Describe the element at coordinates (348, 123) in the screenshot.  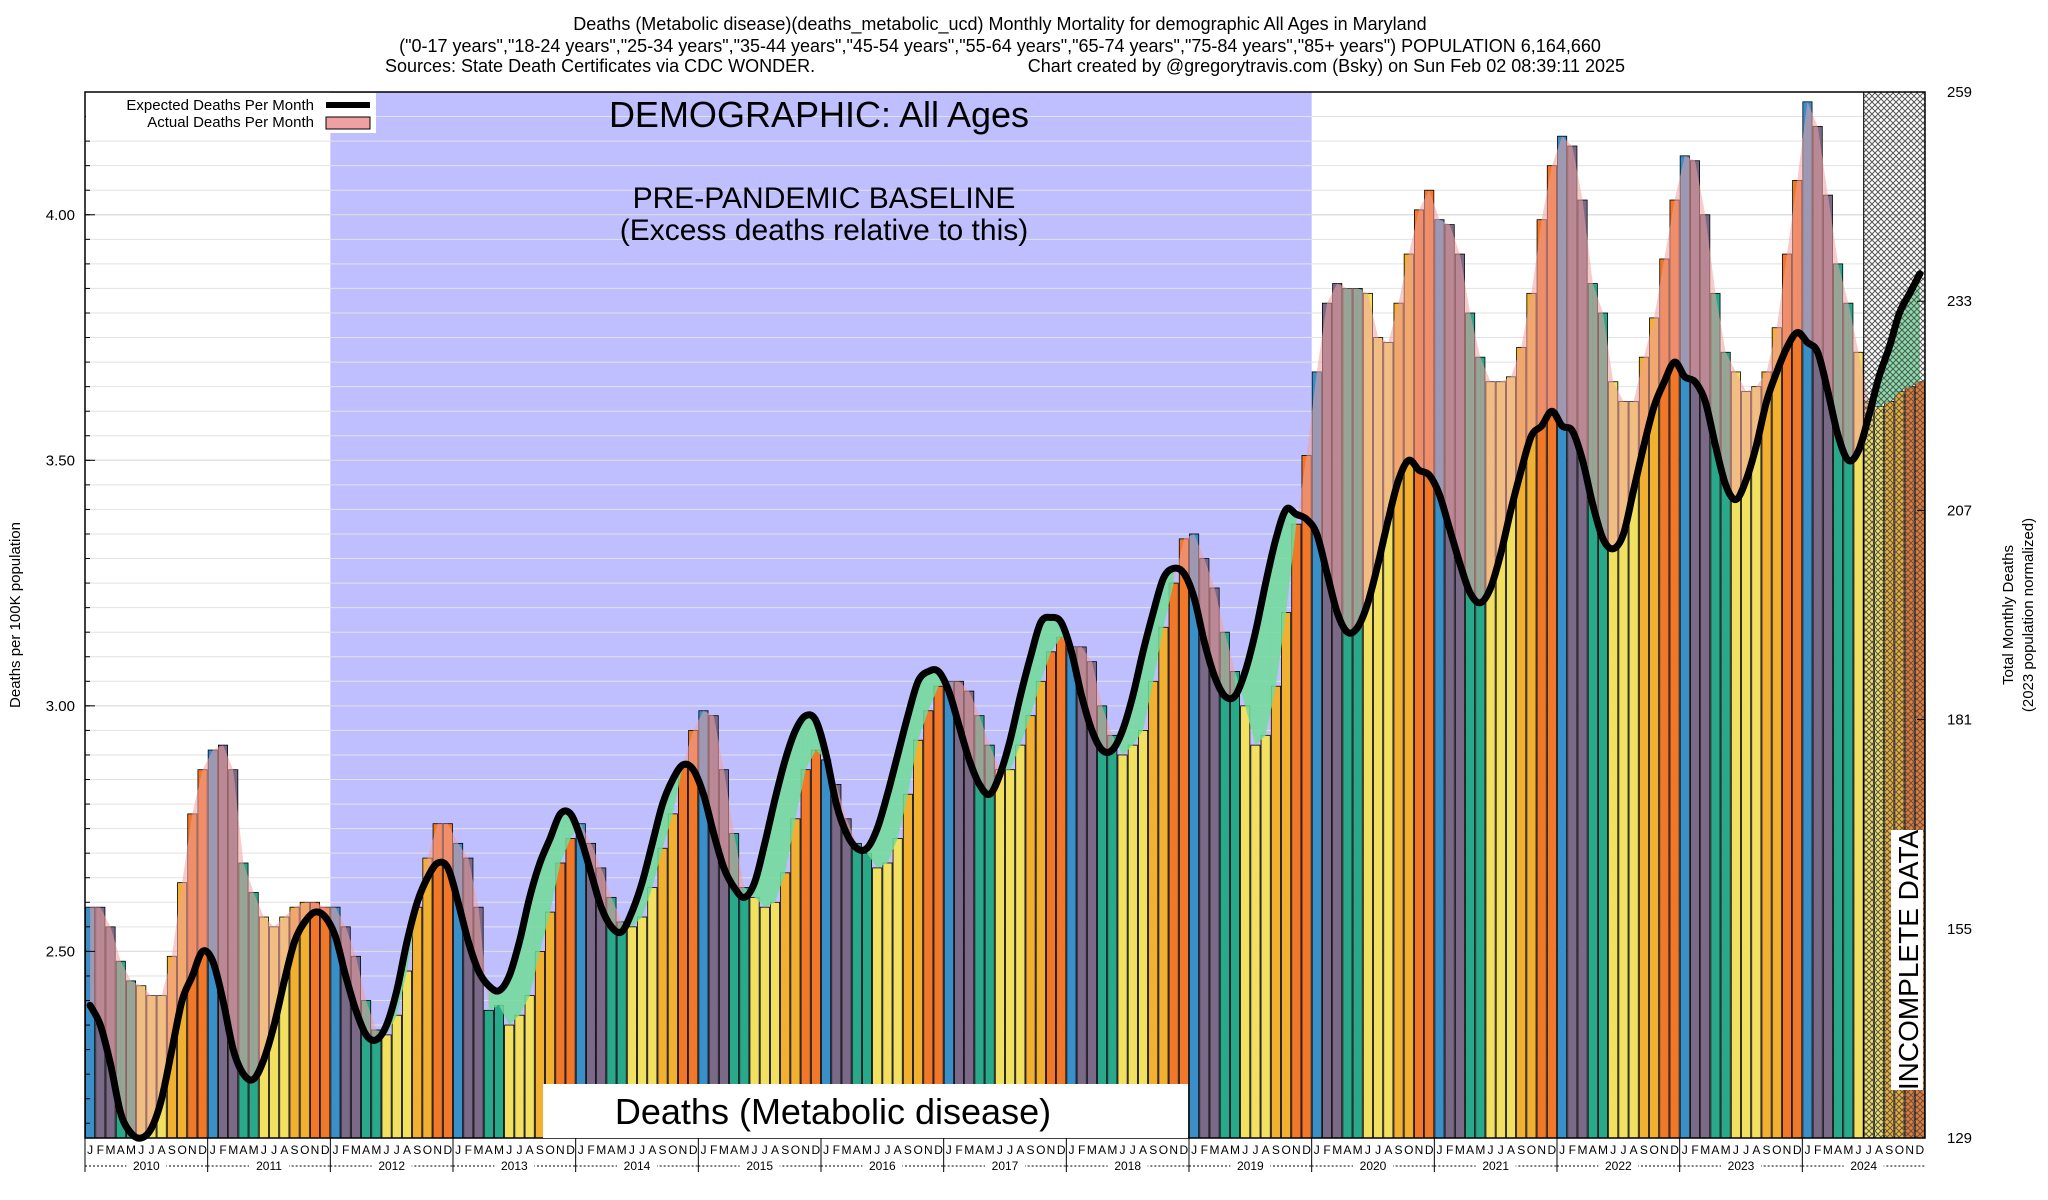
I see `legend-actual-swatch` at that location.